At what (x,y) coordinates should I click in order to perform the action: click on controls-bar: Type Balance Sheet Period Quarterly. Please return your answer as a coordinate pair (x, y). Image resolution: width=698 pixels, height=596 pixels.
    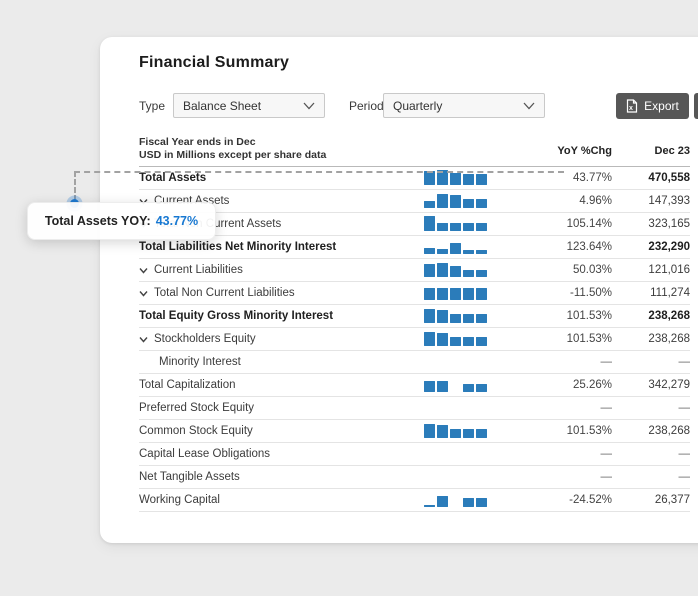
    Looking at the image, I should click on (399, 106).